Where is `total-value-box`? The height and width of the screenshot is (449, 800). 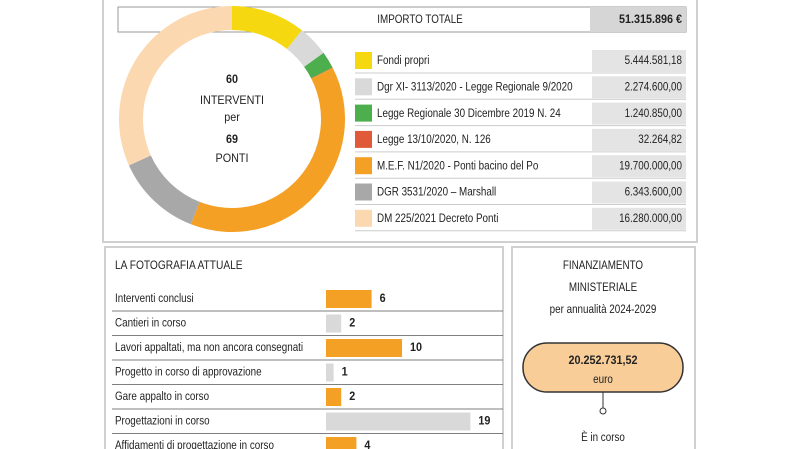 total-value-box is located at coordinates (638, 19).